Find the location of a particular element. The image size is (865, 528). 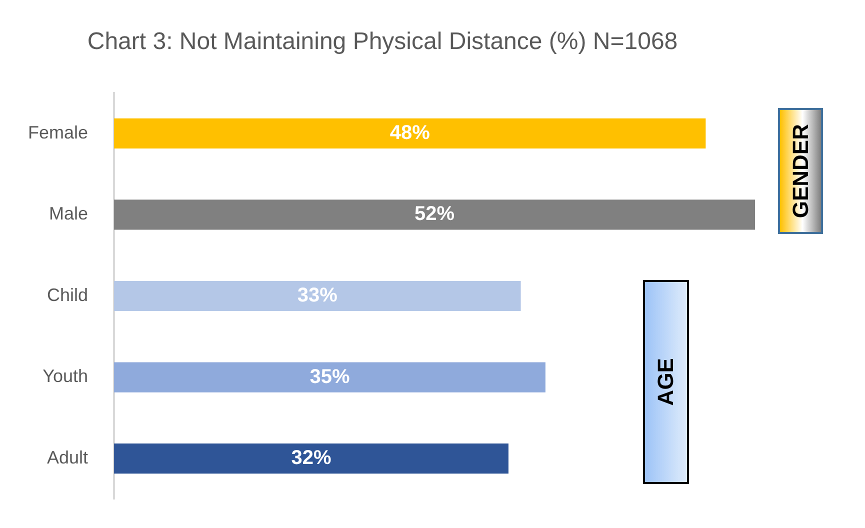

annotation: AGE is located at coordinates (666, 382).